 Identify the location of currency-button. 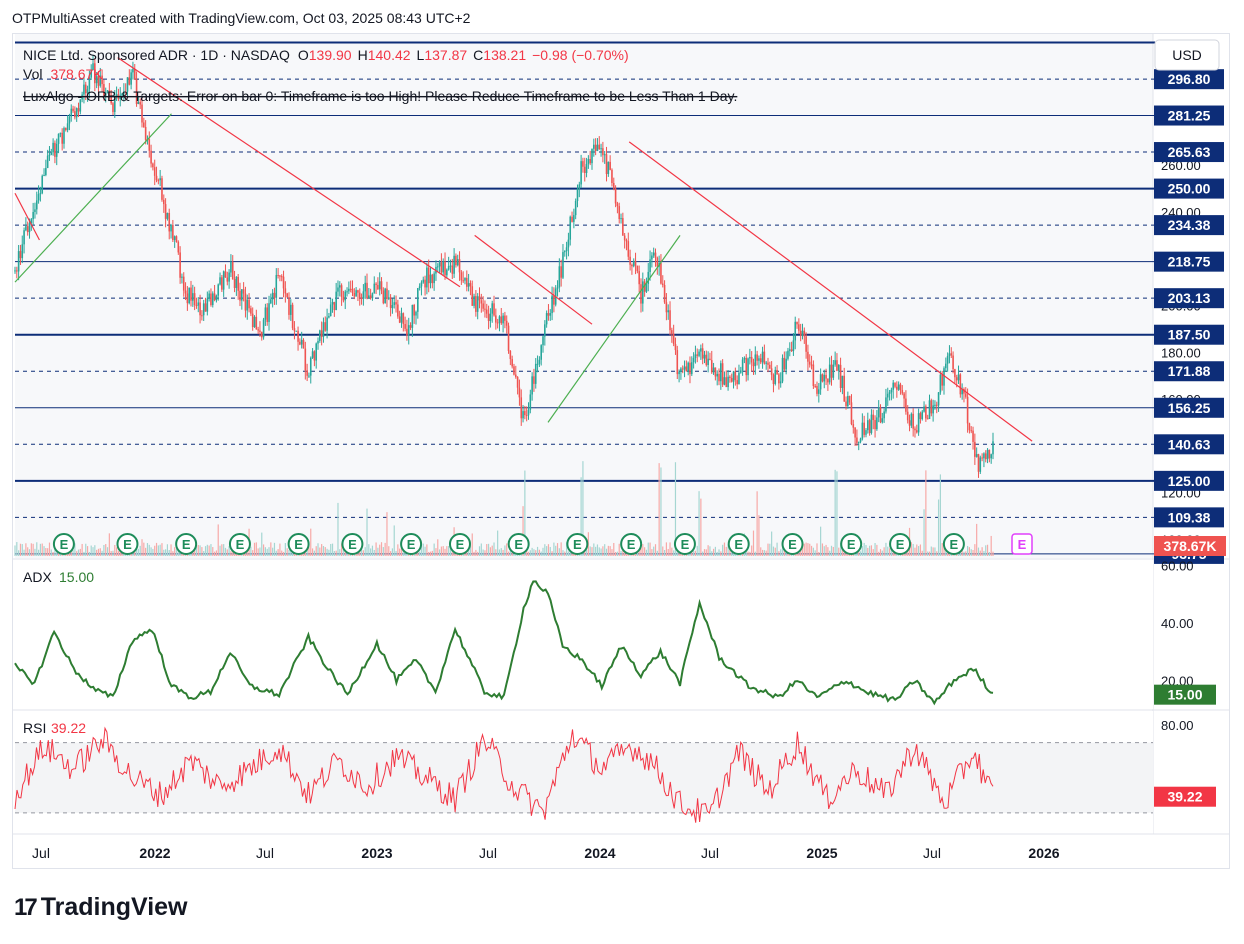
(1187, 55).